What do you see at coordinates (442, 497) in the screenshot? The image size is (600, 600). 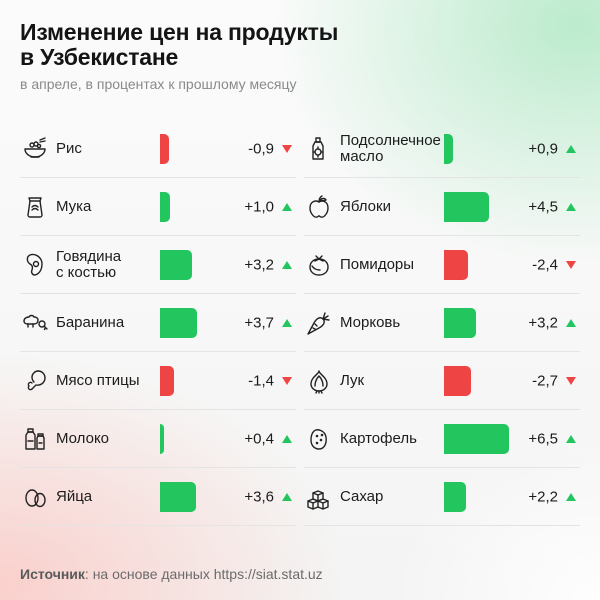 I see `chart-row: Сахар +2,2` at bounding box center [442, 497].